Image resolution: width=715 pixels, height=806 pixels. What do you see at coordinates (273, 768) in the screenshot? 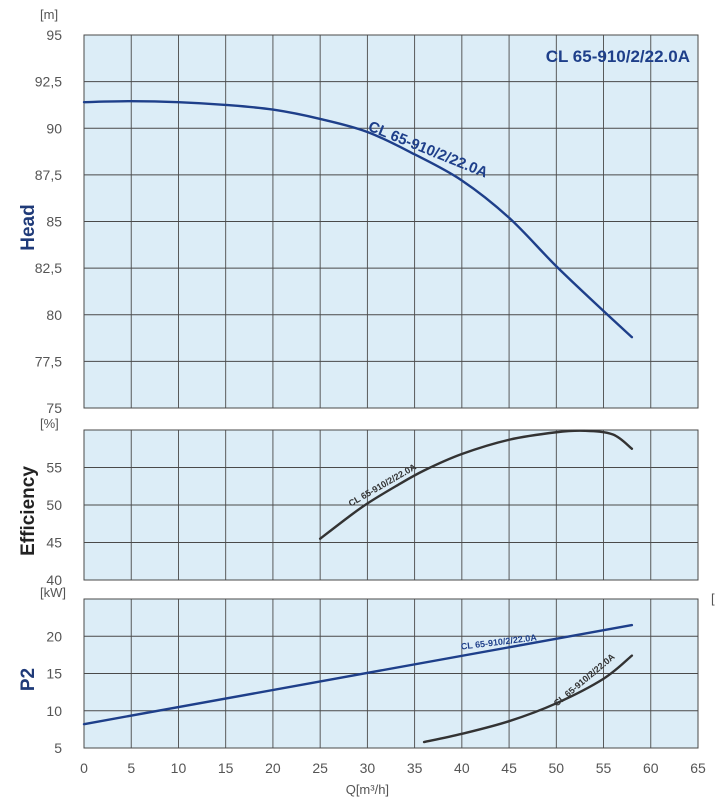
I see `x-tick-label: 20` at bounding box center [273, 768].